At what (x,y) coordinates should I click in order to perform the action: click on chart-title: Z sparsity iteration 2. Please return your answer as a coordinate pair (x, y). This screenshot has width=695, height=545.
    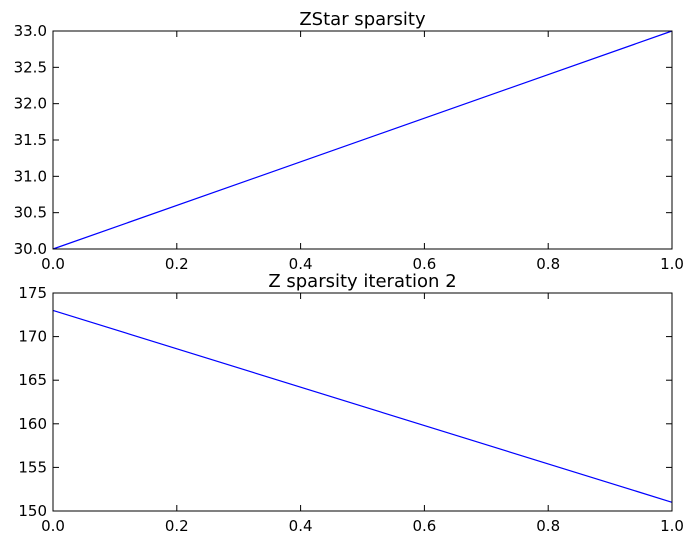
    Looking at the image, I should click on (362, 281).